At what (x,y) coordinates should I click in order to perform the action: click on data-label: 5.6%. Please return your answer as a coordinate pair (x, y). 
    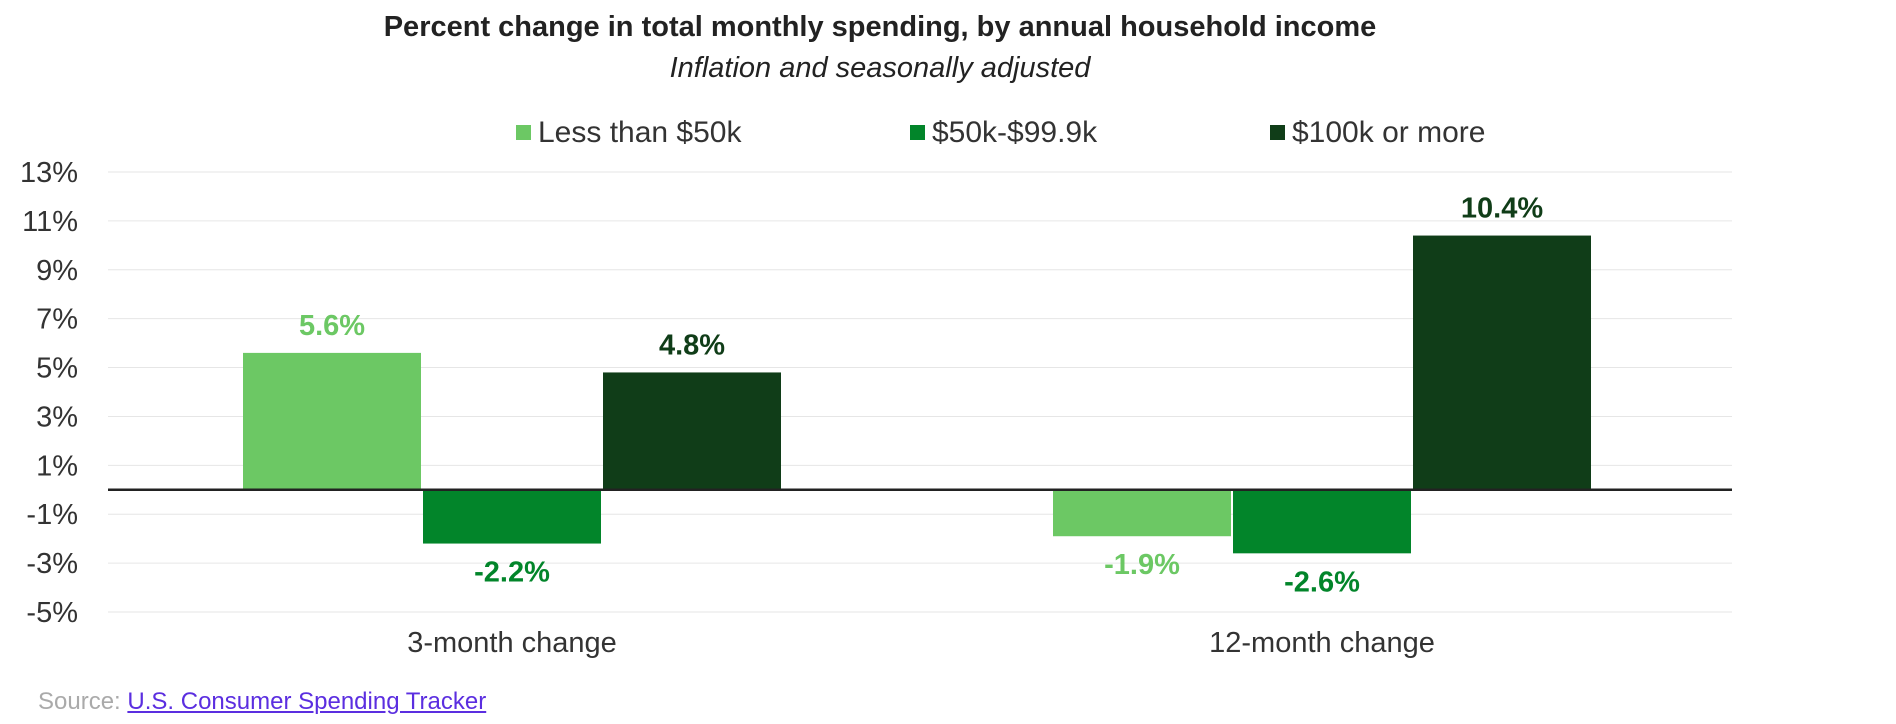
    Looking at the image, I should click on (332, 326).